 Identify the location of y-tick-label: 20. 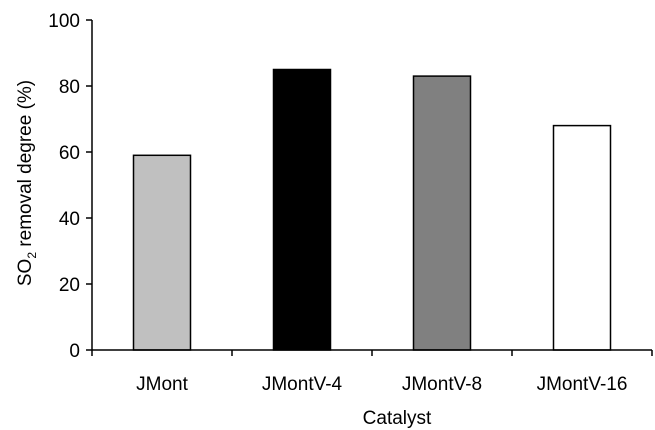
(69, 285).